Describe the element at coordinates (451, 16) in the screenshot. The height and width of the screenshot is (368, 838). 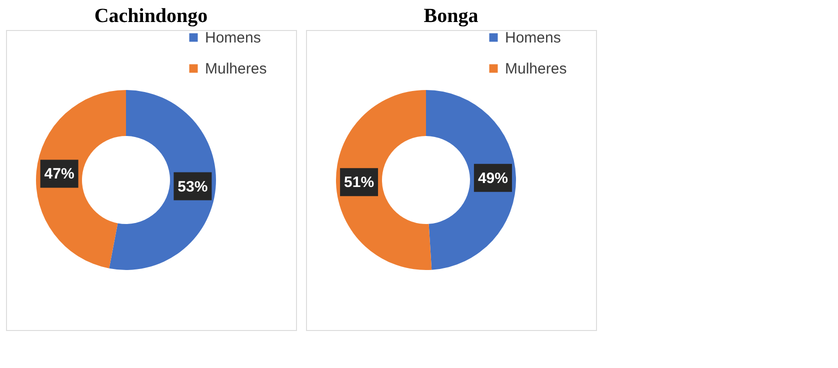
I see `chart-title: Bonga` at that location.